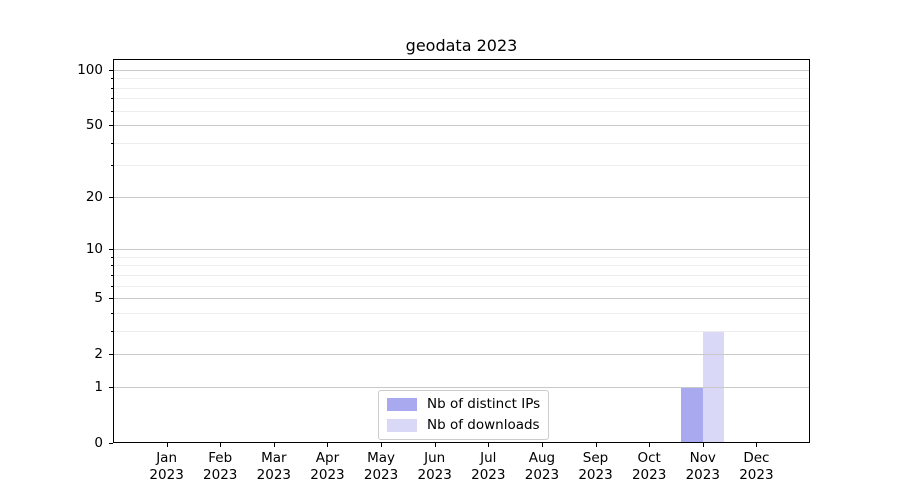 The width and height of the screenshot is (900, 500). What do you see at coordinates (756, 466) in the screenshot?
I see `x-tick-label: Dec 2023` at bounding box center [756, 466].